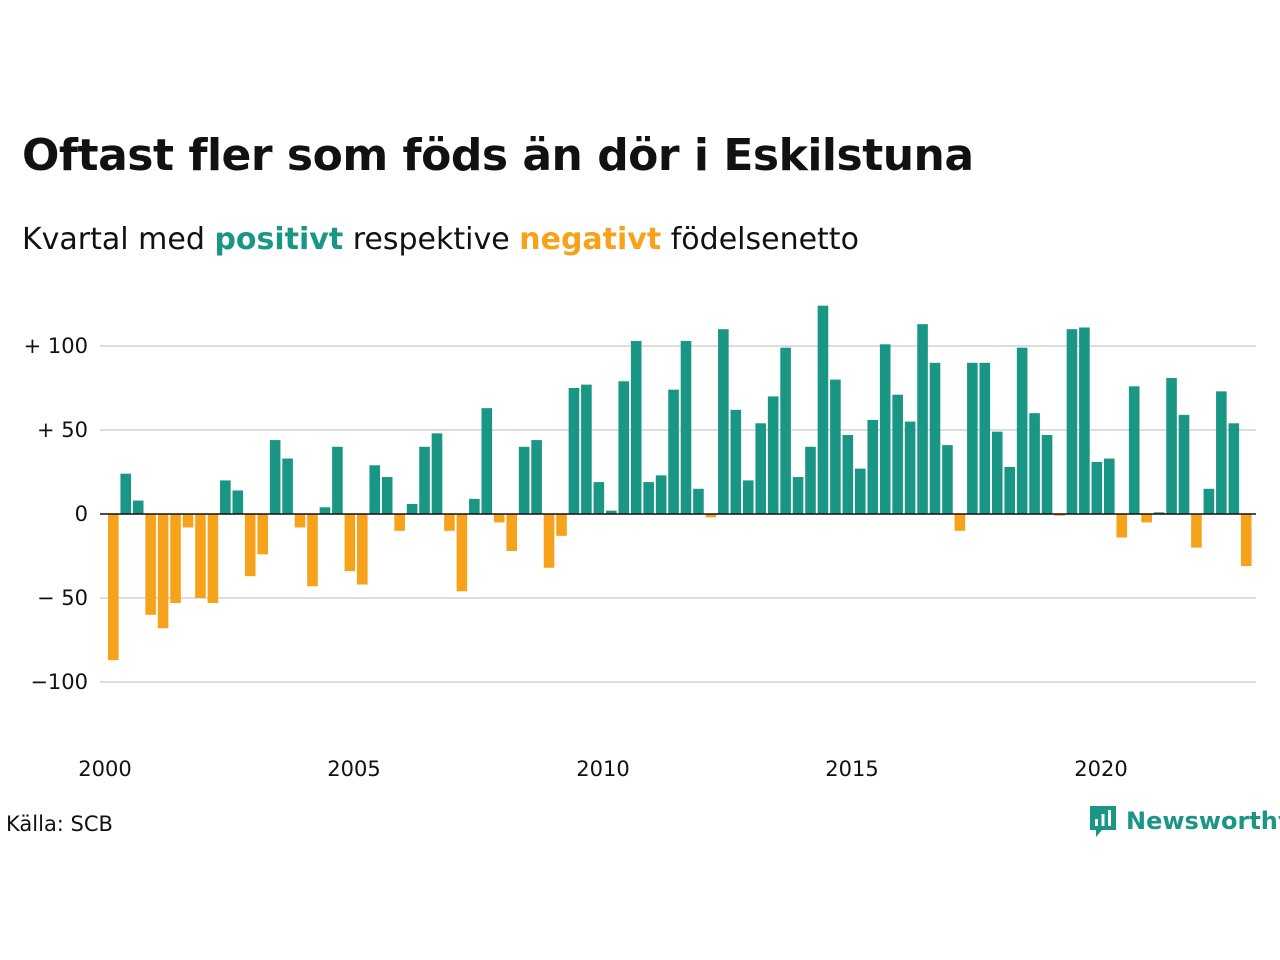 This screenshot has width=1280, height=960. I want to click on subtitle-text-middle: respektive, so click(431, 239).